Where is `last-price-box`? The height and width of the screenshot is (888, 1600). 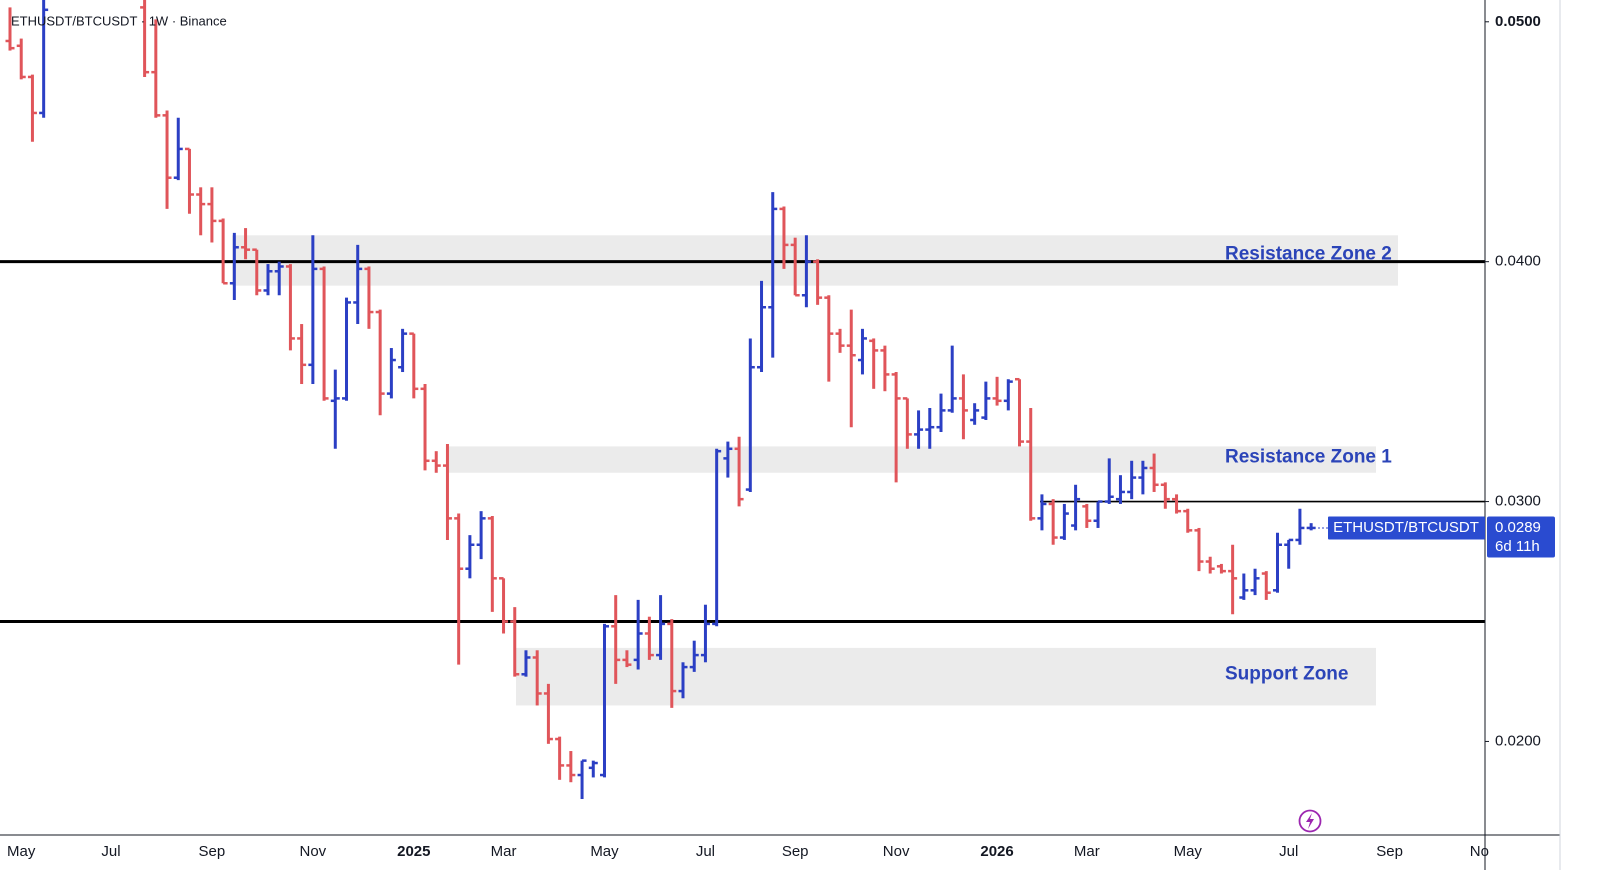 last-price-box is located at coordinates (1521, 537).